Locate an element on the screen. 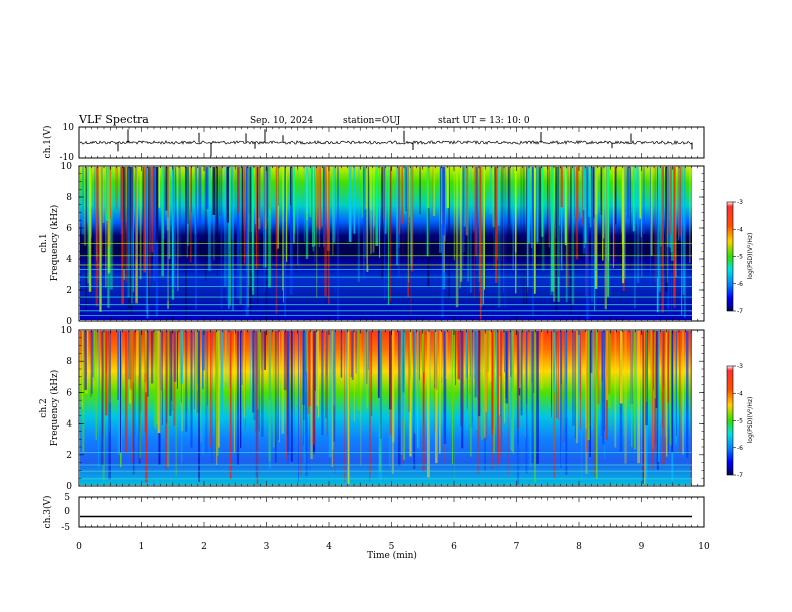  ch1-colorbar-scale is located at coordinates (730, 256).